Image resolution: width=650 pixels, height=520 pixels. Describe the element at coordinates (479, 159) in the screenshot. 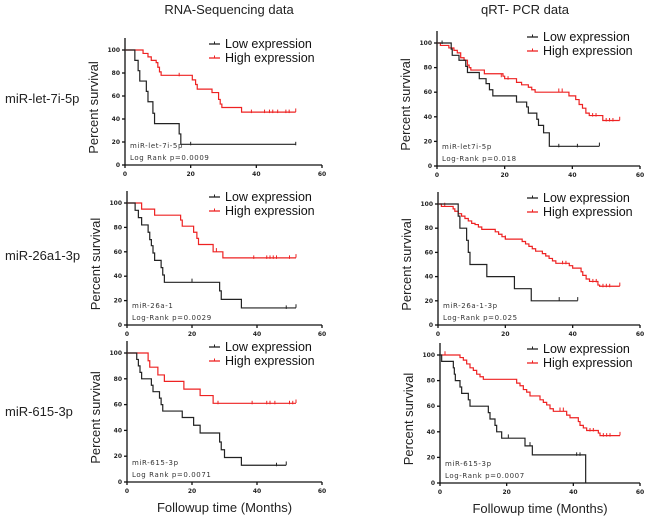

I see `annotation-pvalue: Log-Rank p=0.018` at that location.